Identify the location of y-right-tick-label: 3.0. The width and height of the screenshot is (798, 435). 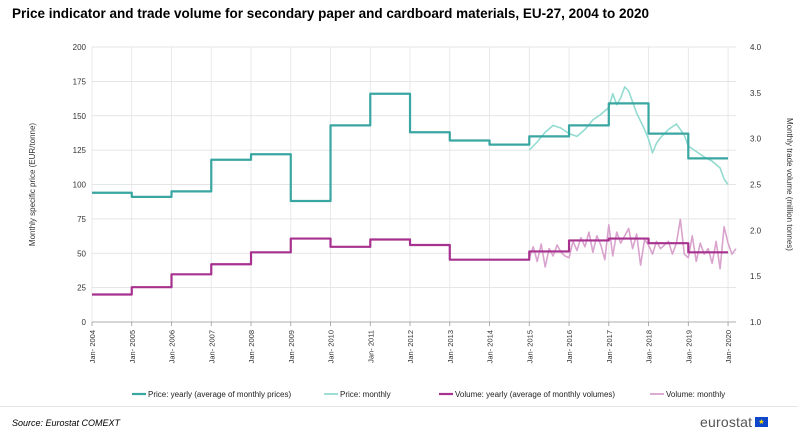
(756, 139).